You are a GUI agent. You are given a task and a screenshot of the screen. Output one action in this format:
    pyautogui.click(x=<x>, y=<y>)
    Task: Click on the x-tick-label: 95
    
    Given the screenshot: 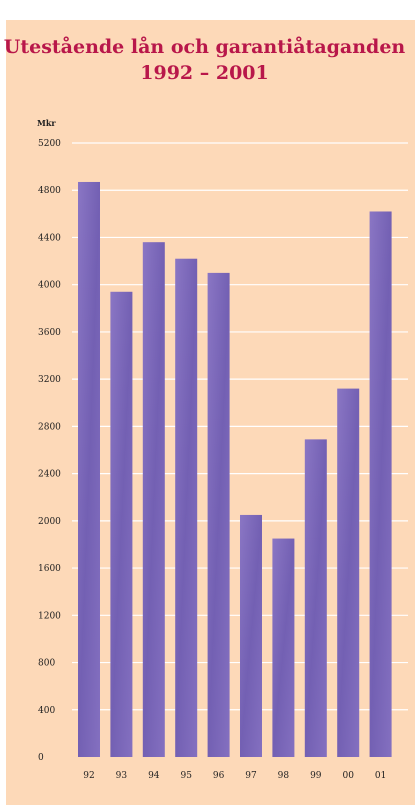 What is the action you would take?
    pyautogui.click(x=186, y=776)
    